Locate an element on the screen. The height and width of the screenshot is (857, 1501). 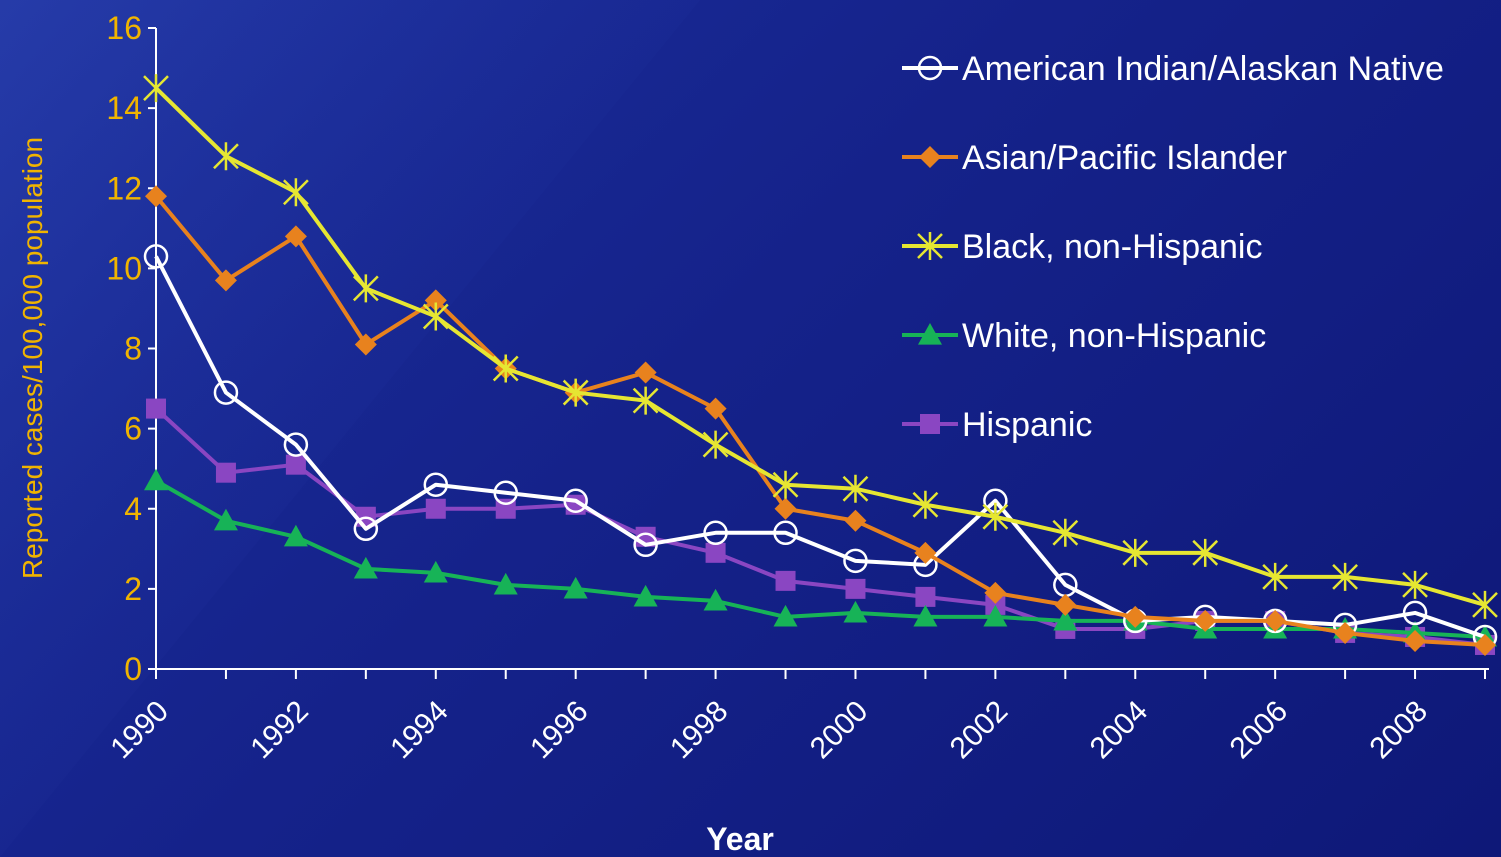
x-tick-label: 1996 is located at coordinates (559, 730).